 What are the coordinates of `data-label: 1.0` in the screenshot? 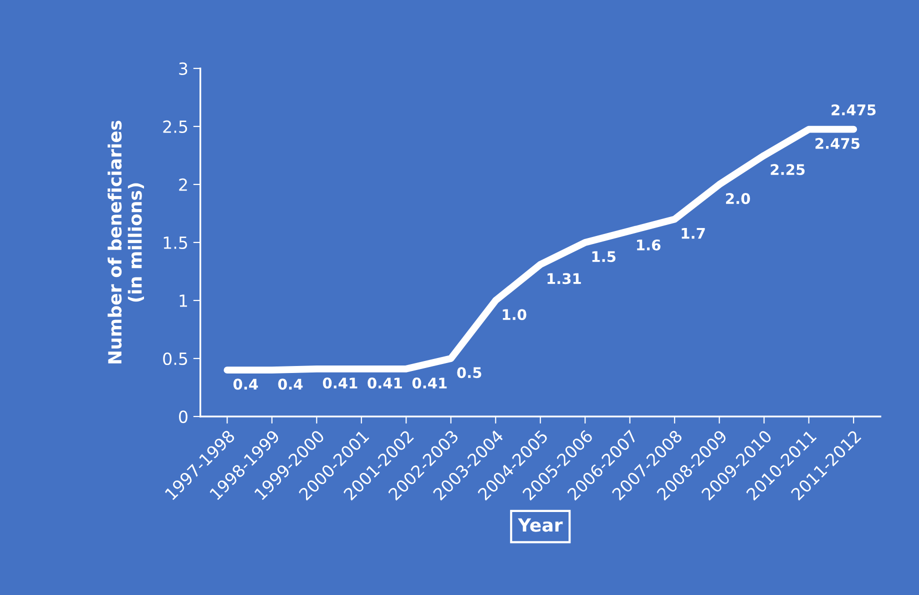 It's located at (514, 314).